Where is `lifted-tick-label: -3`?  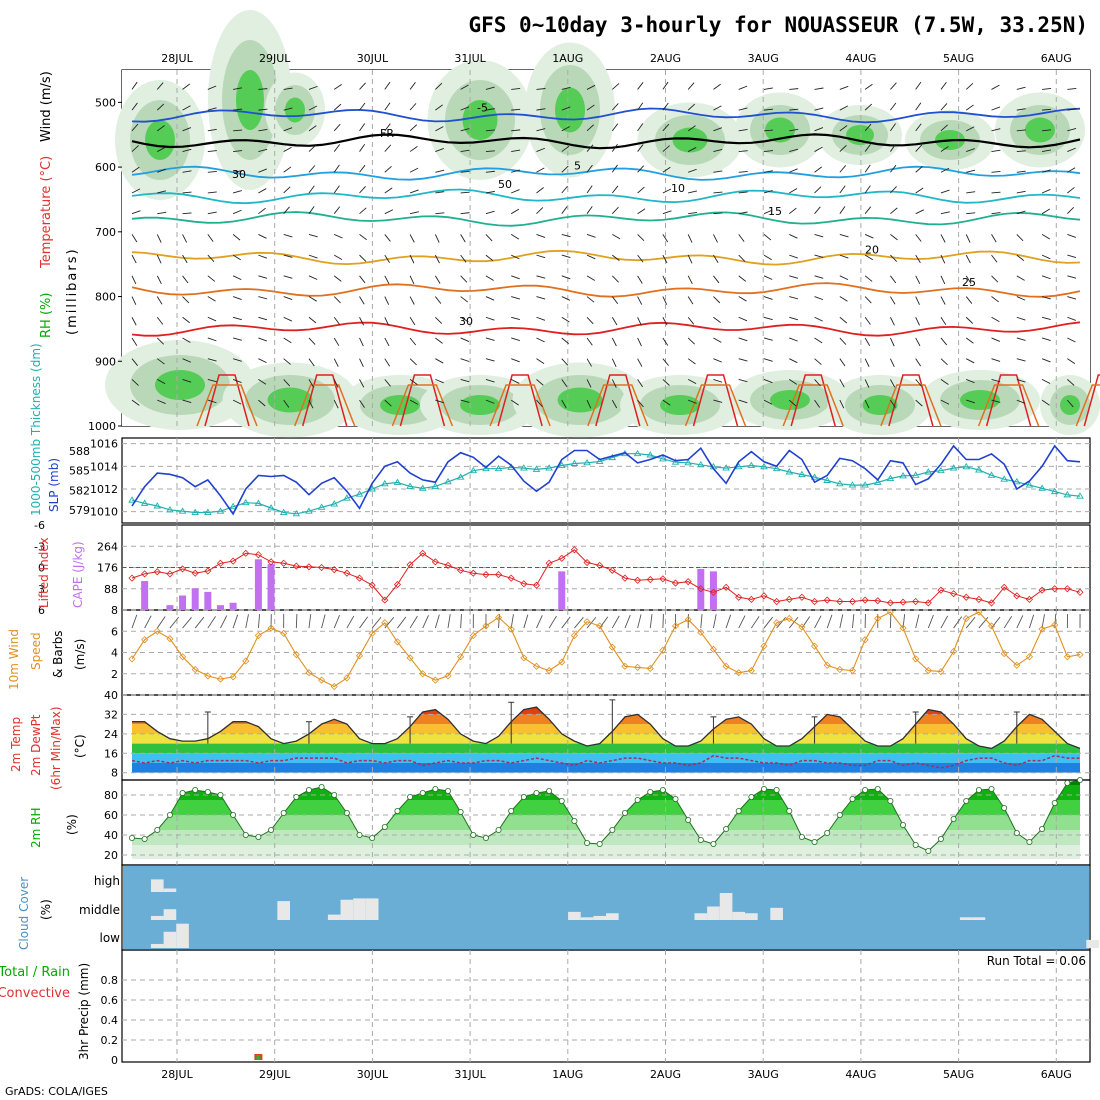
lifted-tick-label: -3 is located at coordinates (39, 546).